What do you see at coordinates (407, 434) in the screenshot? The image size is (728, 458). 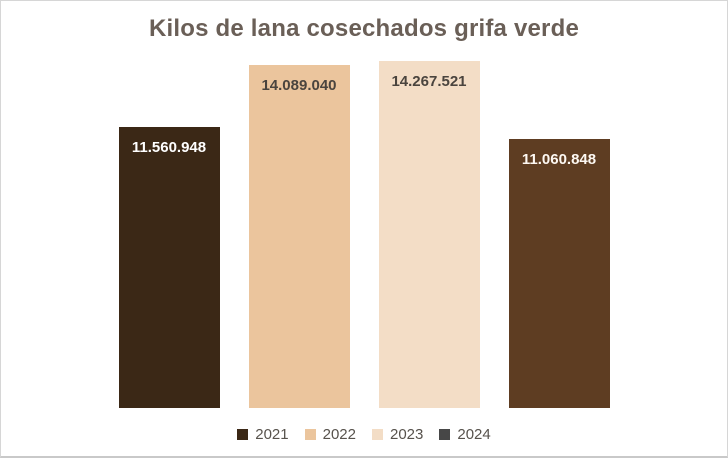 I see `legend-label-2023: 2023` at bounding box center [407, 434].